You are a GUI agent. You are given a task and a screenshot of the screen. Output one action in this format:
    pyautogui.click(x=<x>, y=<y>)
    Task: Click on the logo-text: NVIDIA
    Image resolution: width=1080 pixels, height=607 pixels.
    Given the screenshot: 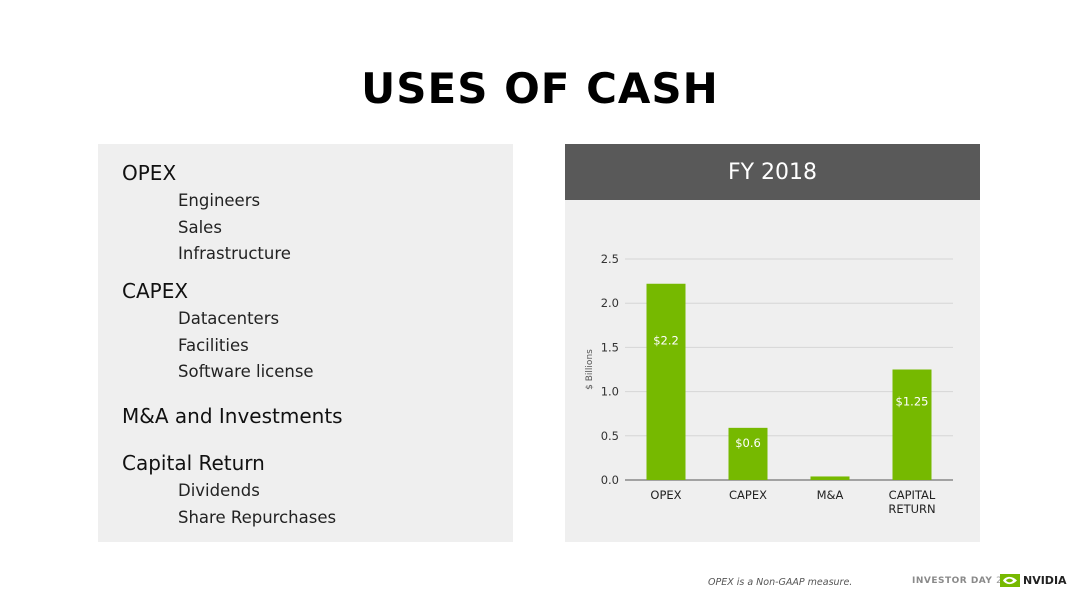 What is the action you would take?
    pyautogui.click(x=1045, y=580)
    